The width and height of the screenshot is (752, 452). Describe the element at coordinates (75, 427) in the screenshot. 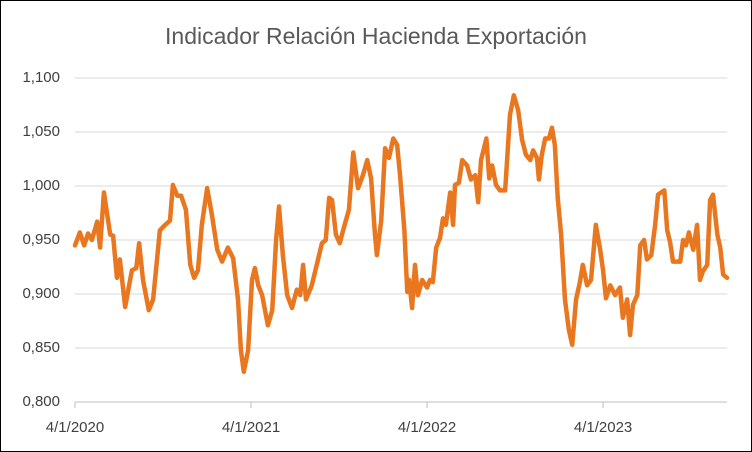

I see `x-tick-label: 4/1/2020` at that location.